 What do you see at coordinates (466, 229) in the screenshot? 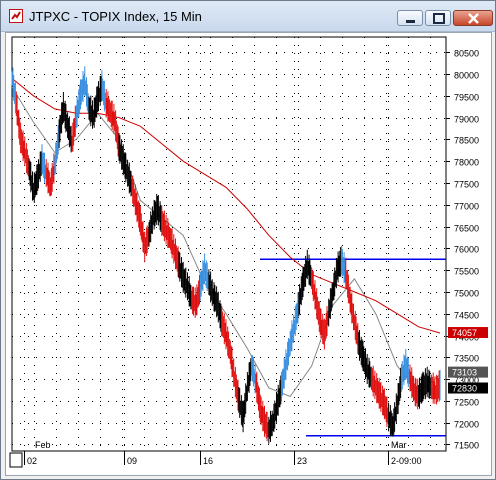
I see `y-tick-label: 76500` at bounding box center [466, 229].